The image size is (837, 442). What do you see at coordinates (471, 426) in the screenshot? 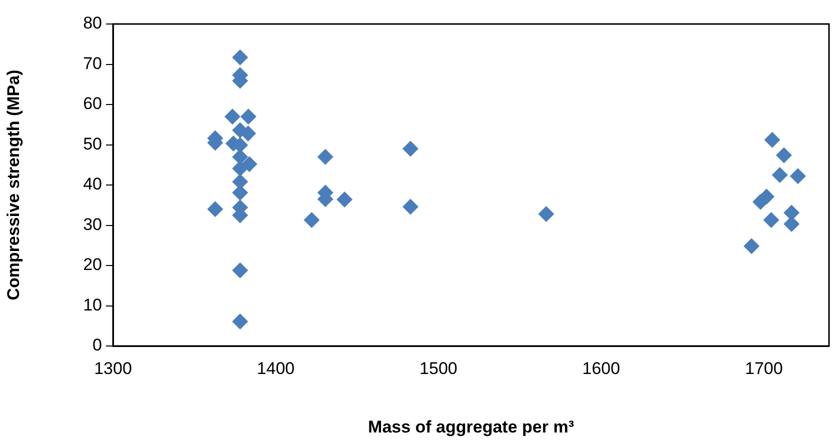
I see `x-axis-title: Mass of aggregate per m³` at bounding box center [471, 426].